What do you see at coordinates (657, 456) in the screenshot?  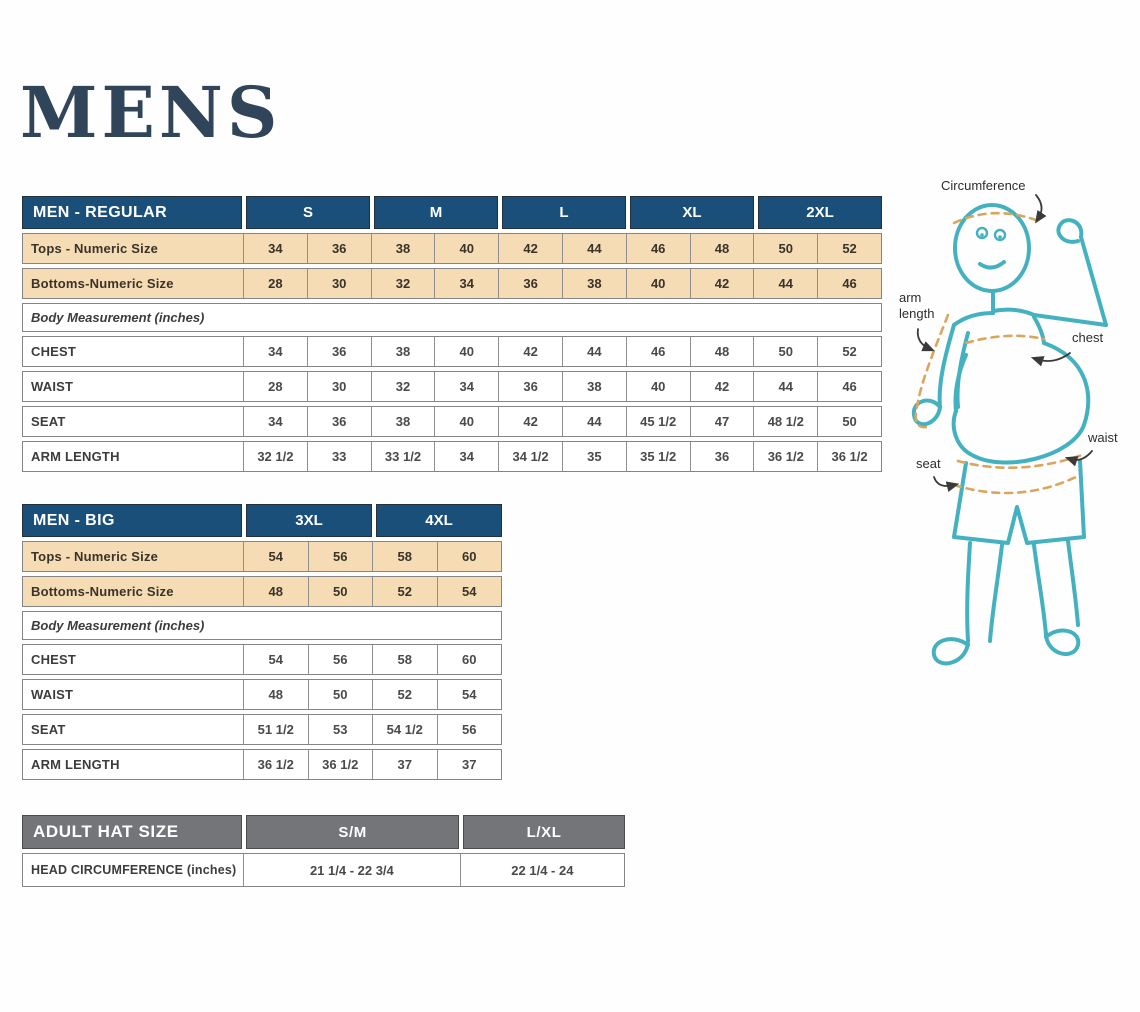 I see `value-cell: 35 1/2` at bounding box center [657, 456].